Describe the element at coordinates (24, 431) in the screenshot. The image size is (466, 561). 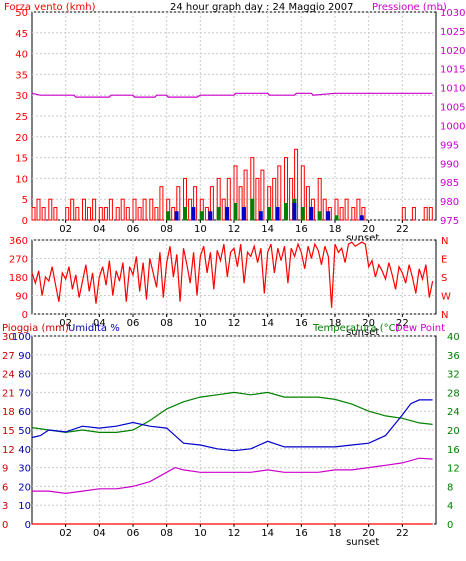
I see `humidity-ytick-label: 50` at that location.